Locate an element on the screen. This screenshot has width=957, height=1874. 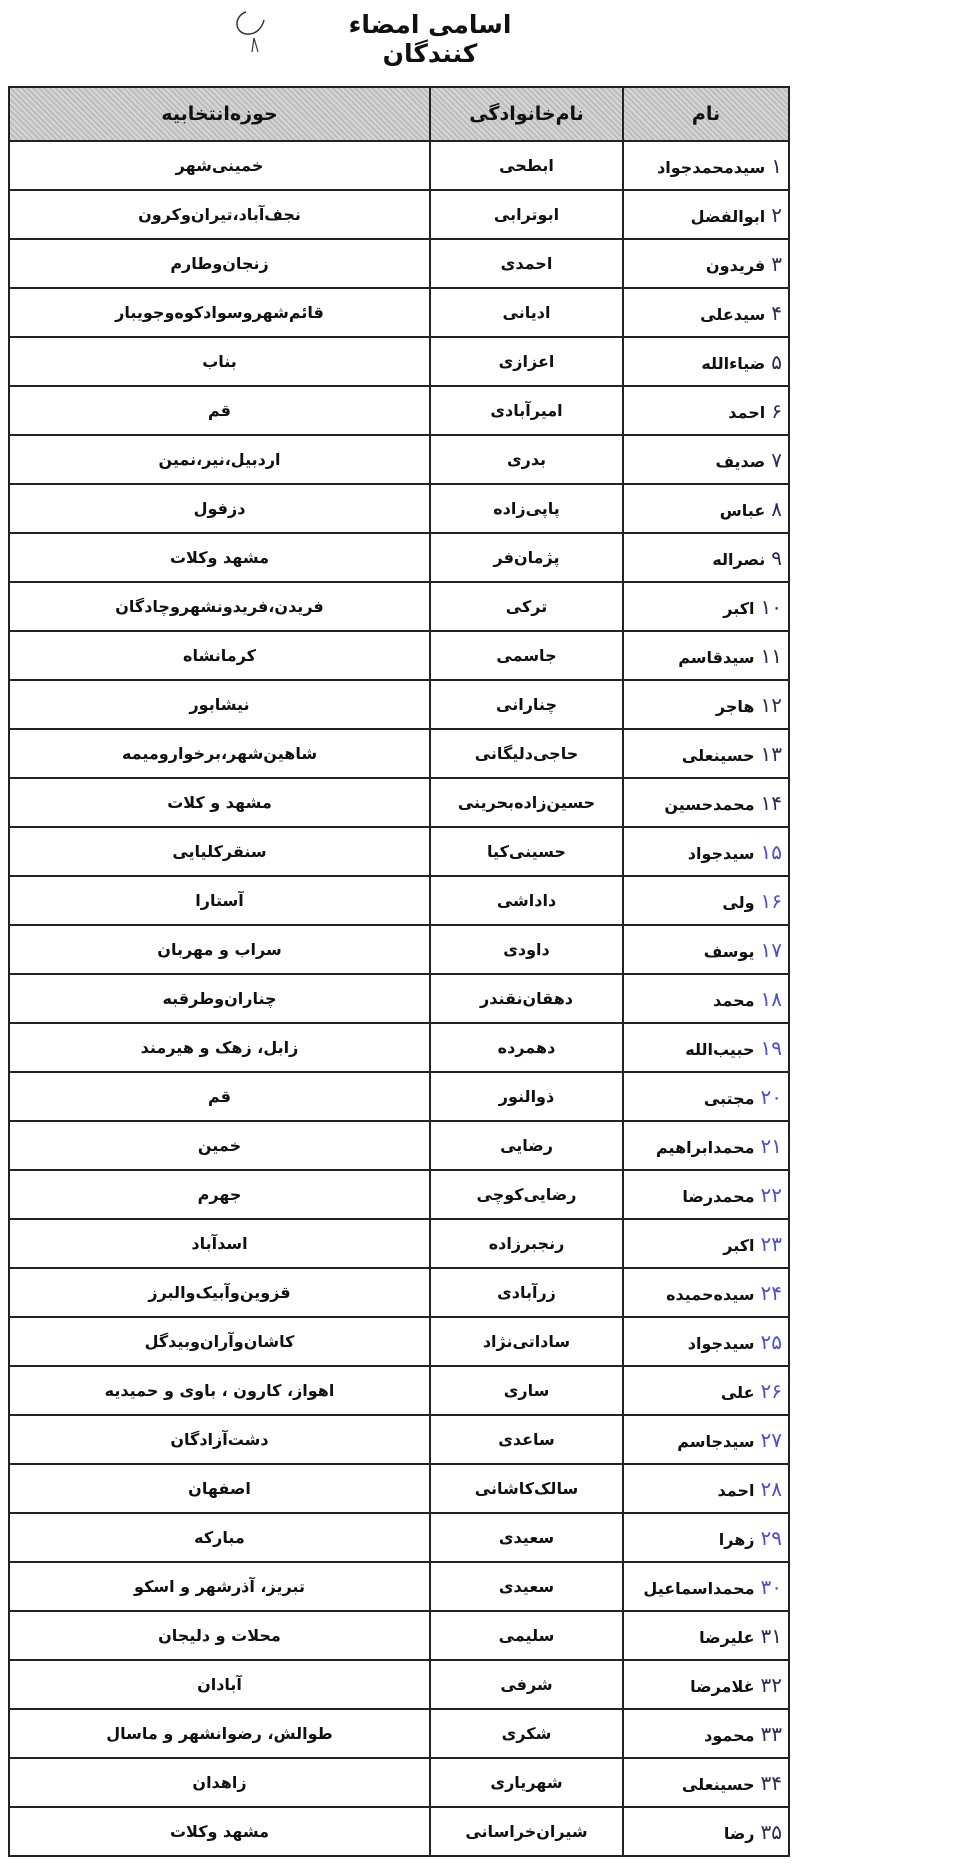
cell-family: چنارانی is located at coordinates (526, 704).